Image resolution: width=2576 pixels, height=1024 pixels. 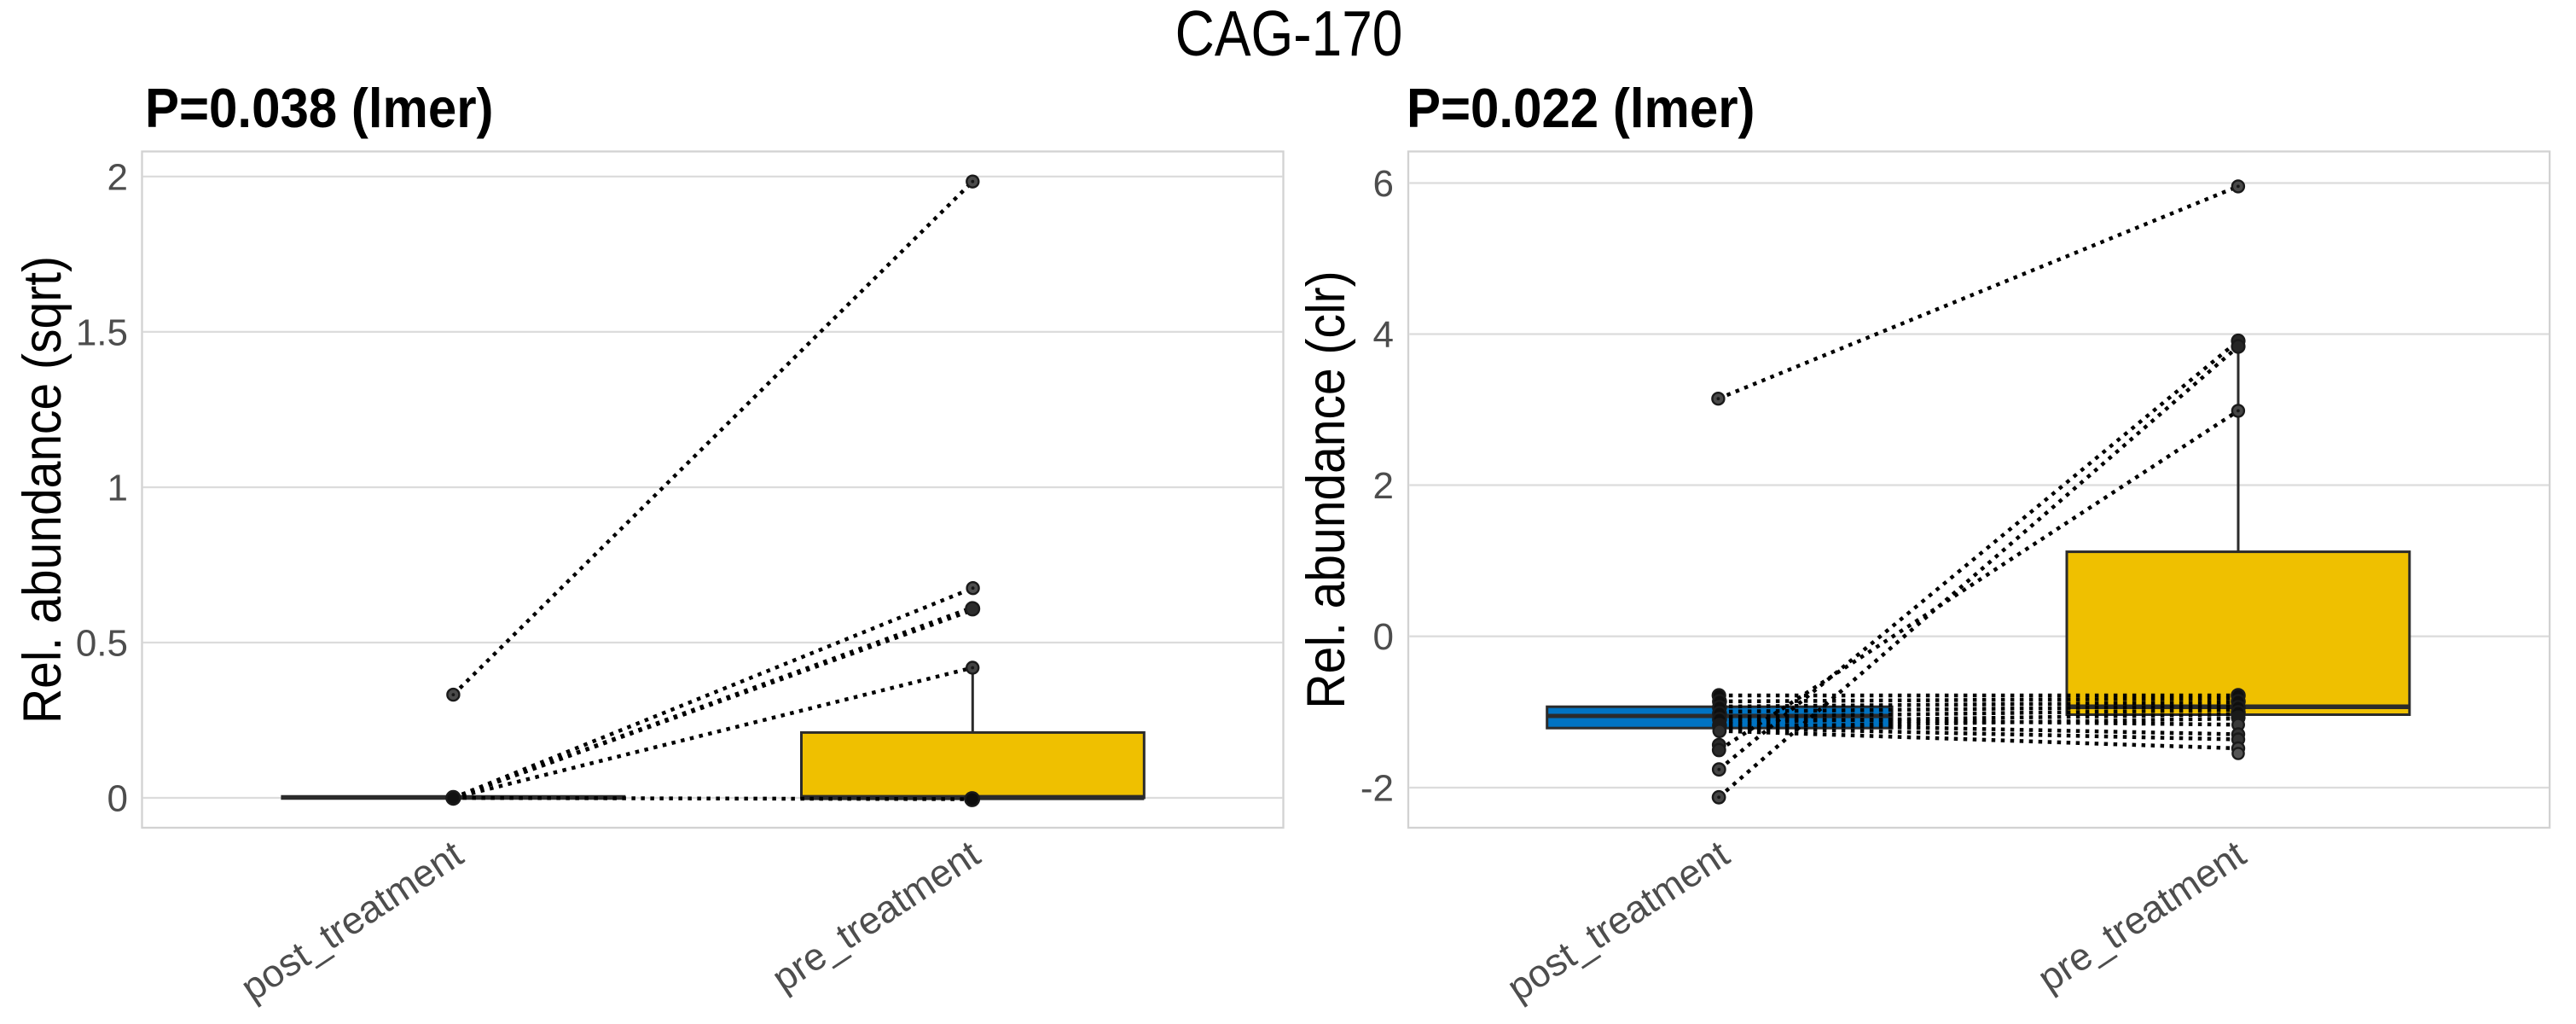 What do you see at coordinates (102, 643) in the screenshot?
I see `svg-text: 0.5` at bounding box center [102, 643].